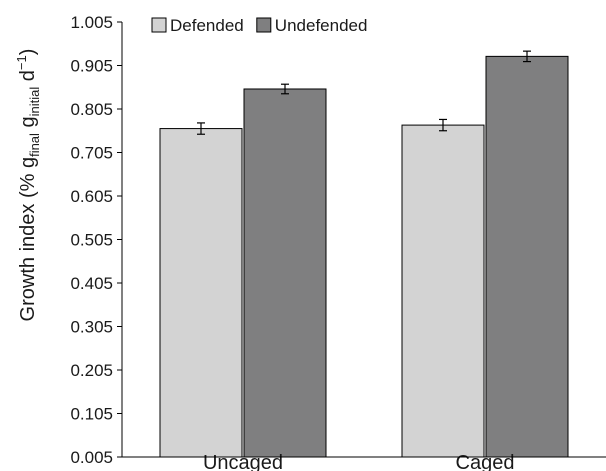 This screenshot has height=471, width=606. I want to click on bar-caged-defended, so click(443, 291).